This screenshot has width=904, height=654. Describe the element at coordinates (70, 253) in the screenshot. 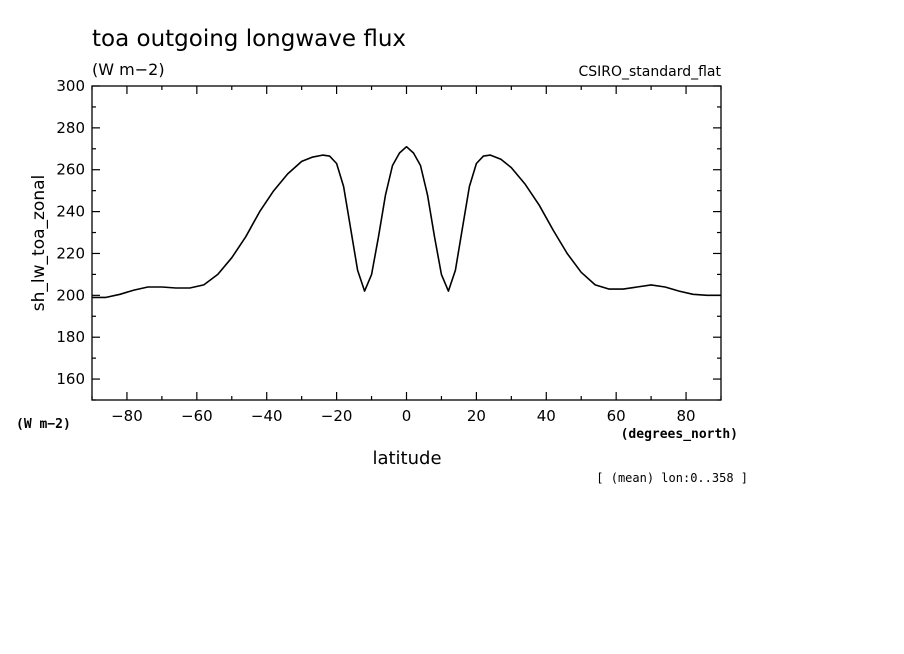

I see `y-tick-label: 220` at that location.